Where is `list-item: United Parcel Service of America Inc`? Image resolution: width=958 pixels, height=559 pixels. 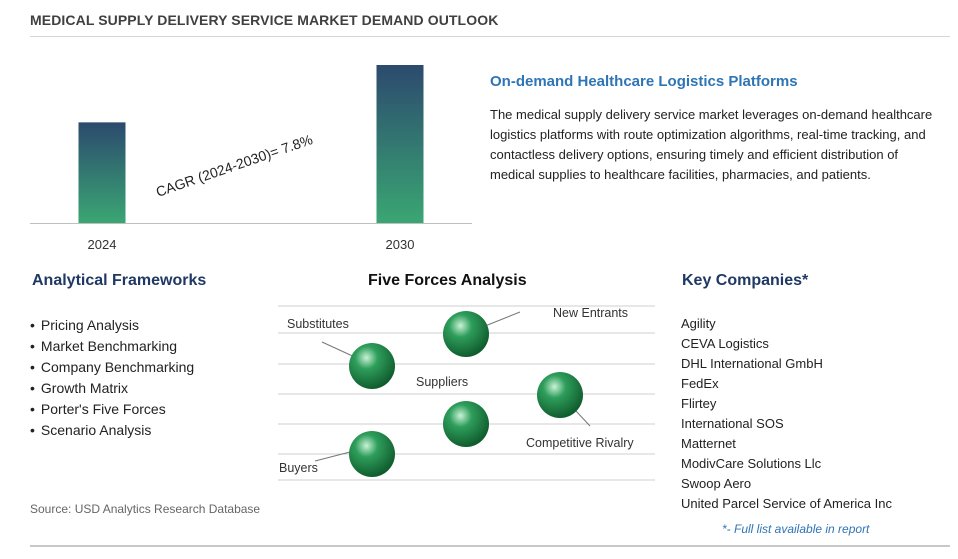 list-item: United Parcel Service of America Inc is located at coordinates (786, 503).